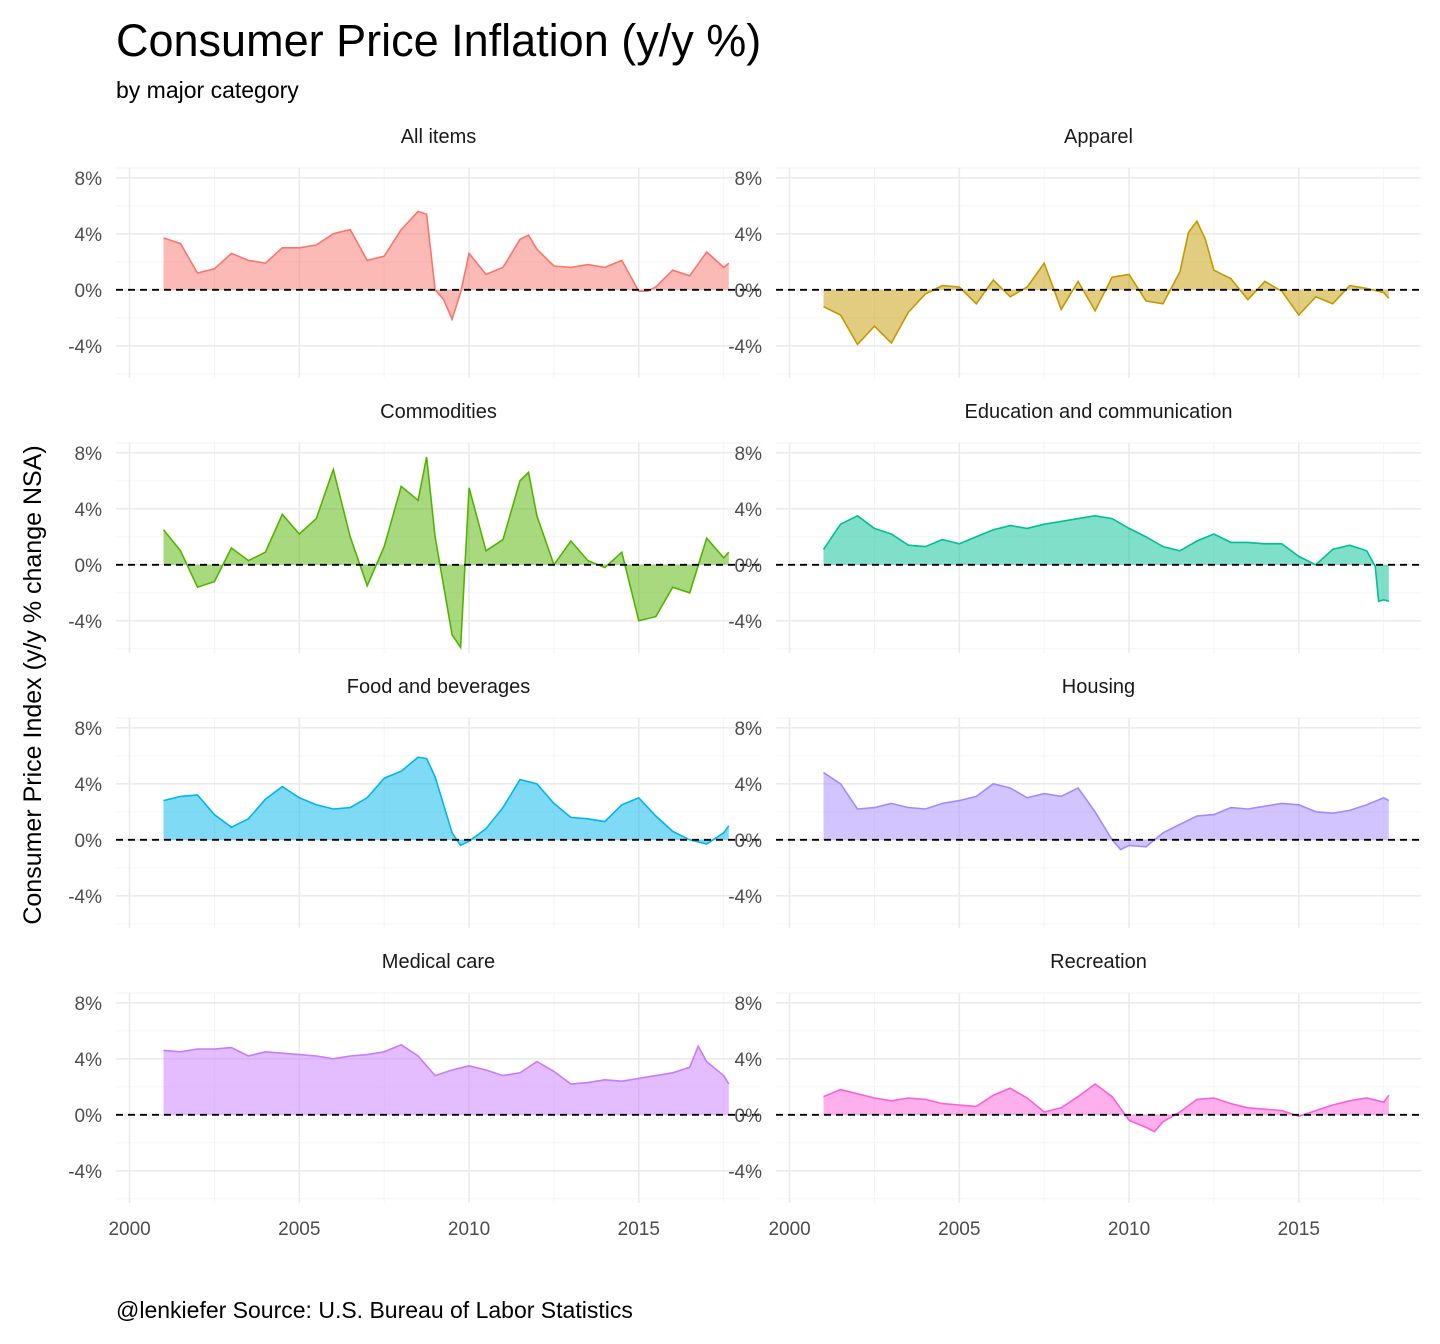 The height and width of the screenshot is (1344, 1440). I want to click on line-housing, so click(1106, 811).